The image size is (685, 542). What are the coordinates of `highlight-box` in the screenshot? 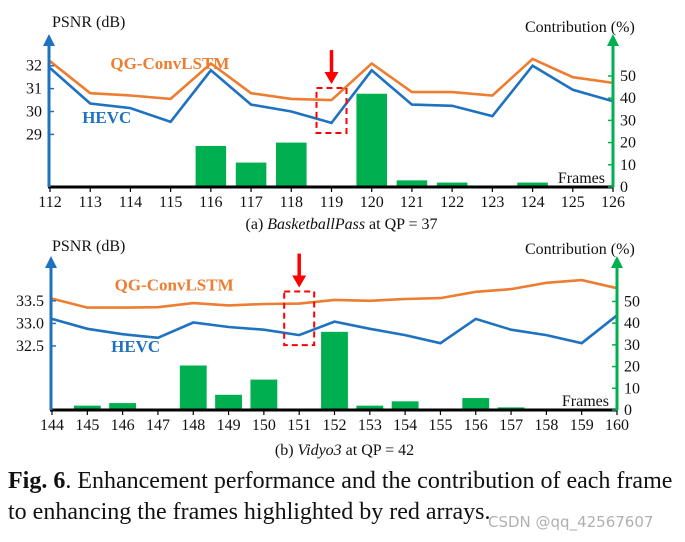 It's located at (299, 318).